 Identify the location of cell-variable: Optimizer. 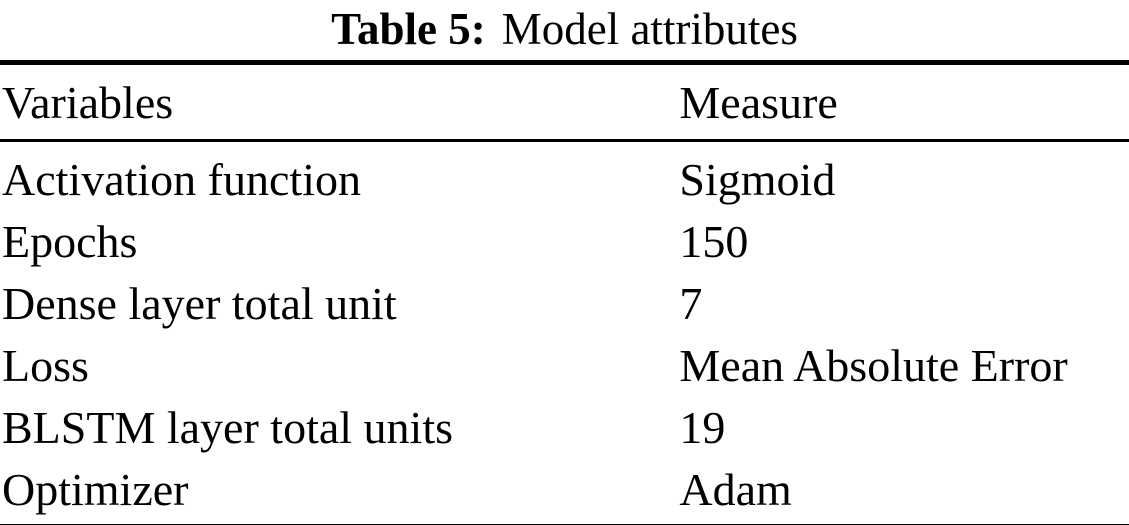
(95, 489).